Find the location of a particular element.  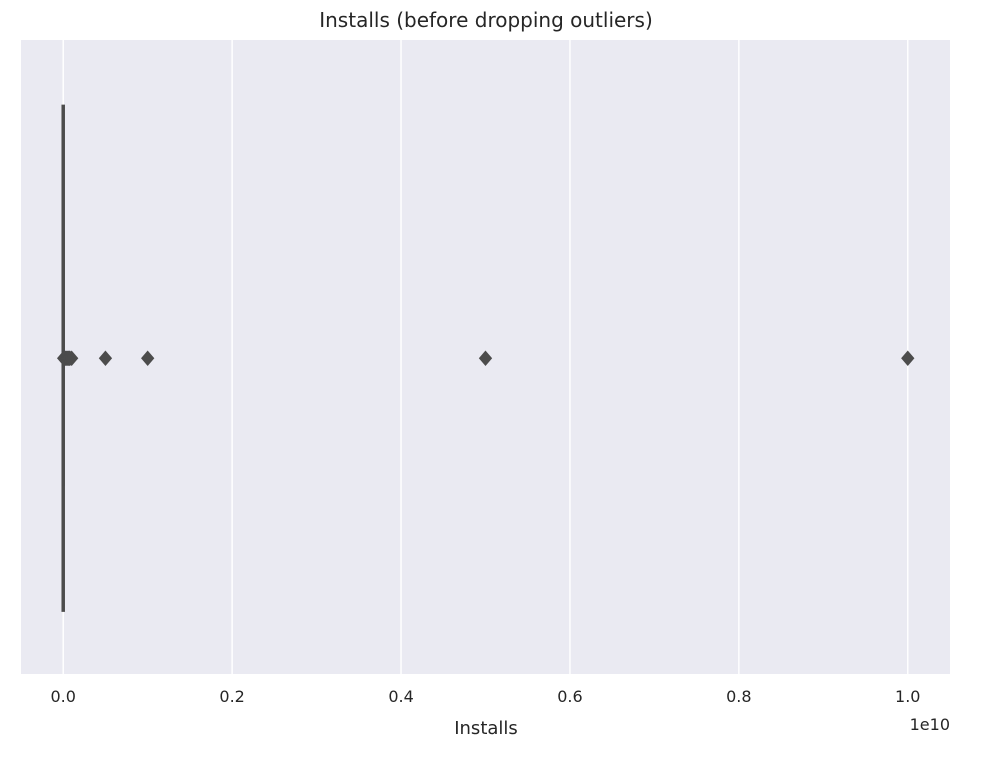

chart-title: Installs (before dropping outliers) is located at coordinates (486, 20).